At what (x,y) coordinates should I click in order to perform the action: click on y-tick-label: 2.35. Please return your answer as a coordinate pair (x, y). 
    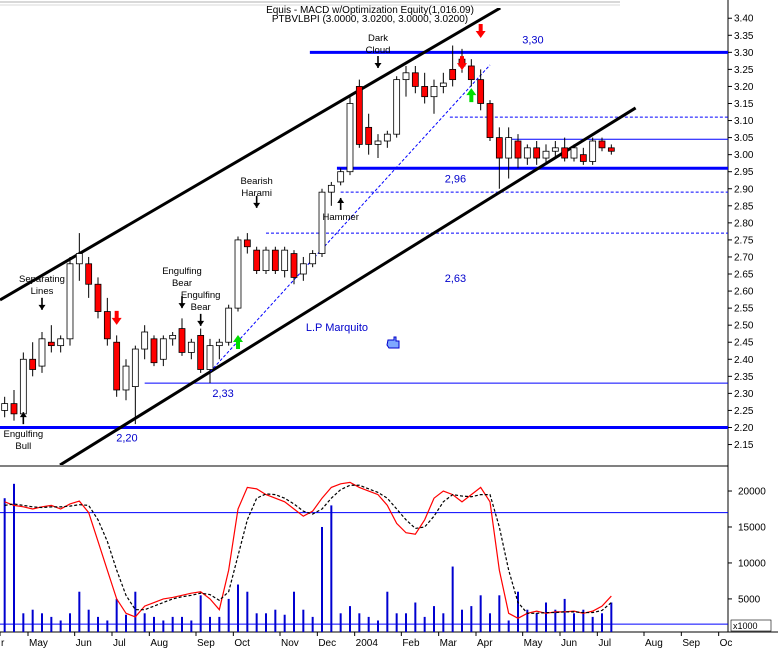
    Looking at the image, I should click on (744, 377).